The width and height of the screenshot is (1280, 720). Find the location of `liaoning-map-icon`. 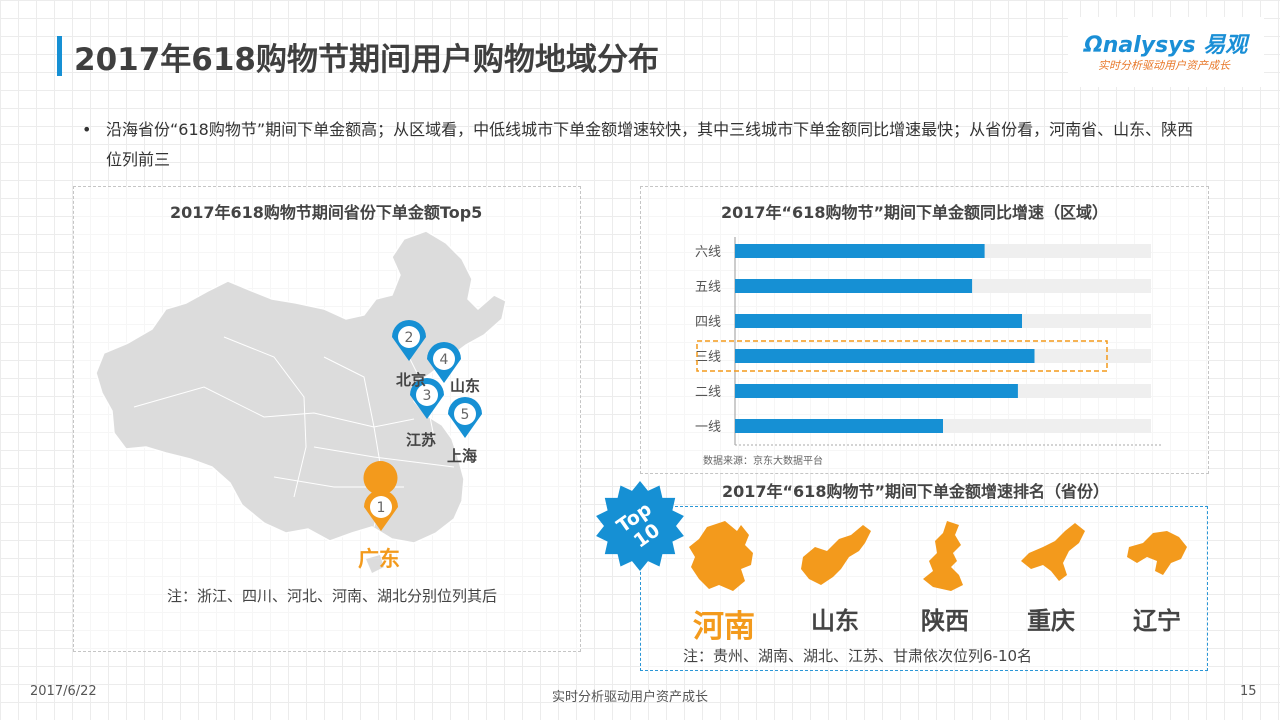

liaoning-map-icon is located at coordinates (1157, 553).